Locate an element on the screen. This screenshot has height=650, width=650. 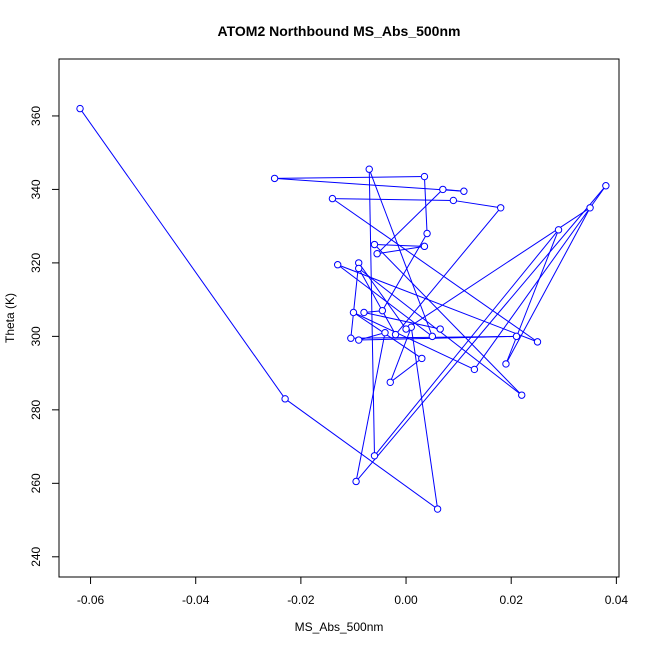
x-tick-label: -0.06 is located at coordinates (91, 600).